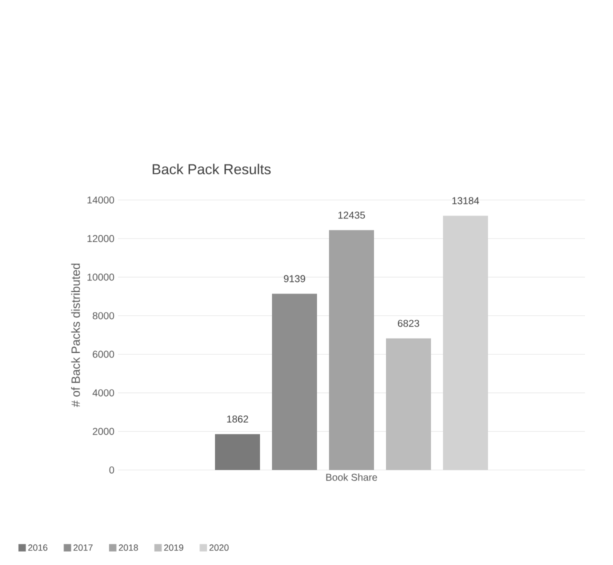  Describe the element at coordinates (101, 238) in the screenshot. I see `y-tick-label: 12000` at that location.